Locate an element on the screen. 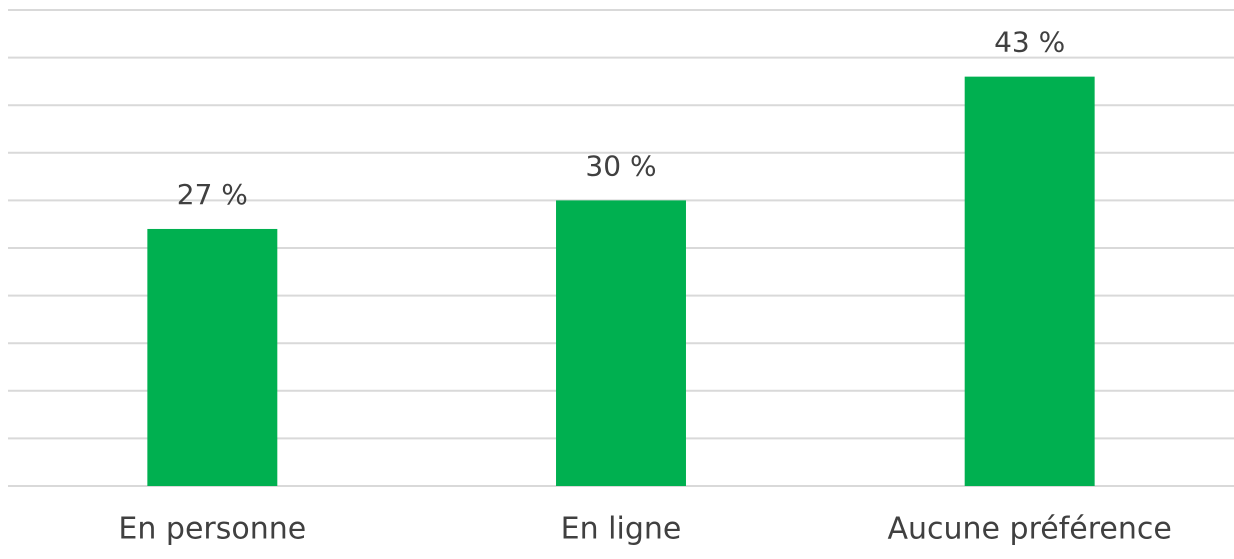 This screenshot has width=1234, height=559. value-label: 27 % is located at coordinates (212, 194).